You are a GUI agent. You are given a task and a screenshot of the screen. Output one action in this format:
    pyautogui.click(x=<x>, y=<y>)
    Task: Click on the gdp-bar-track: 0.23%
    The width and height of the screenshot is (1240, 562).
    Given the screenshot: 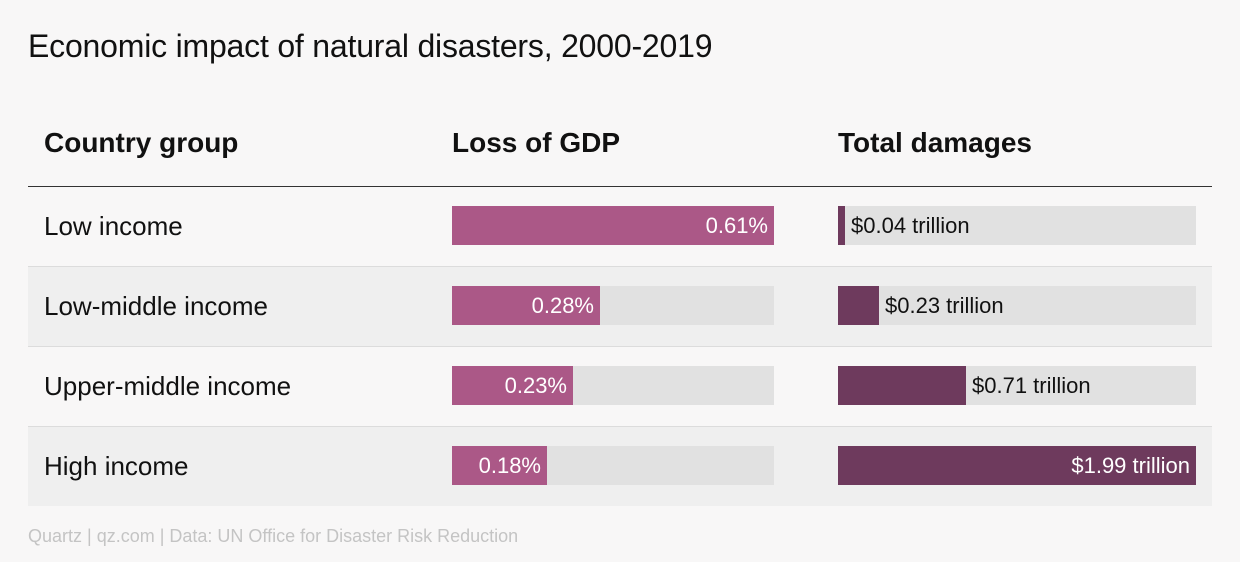 What is the action you would take?
    pyautogui.click(x=613, y=385)
    